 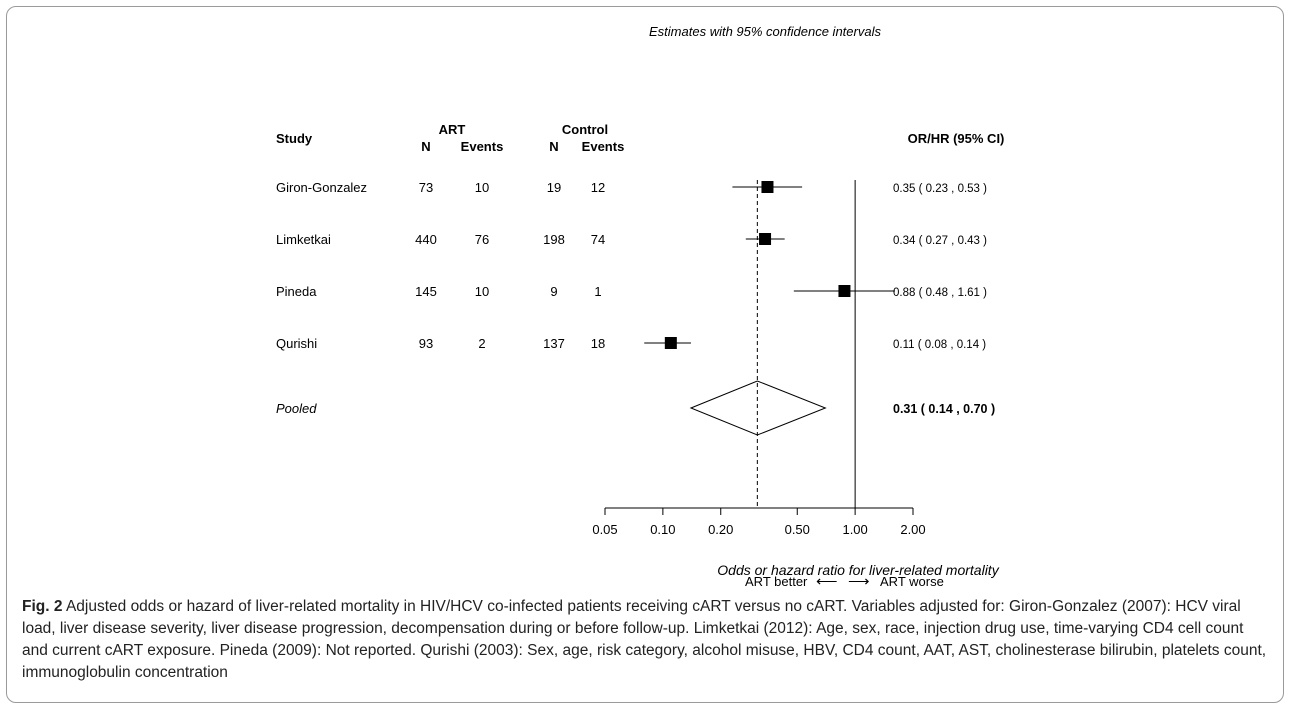 I want to click on header-estimate: OR/HR (95% CI), so click(x=956, y=138).